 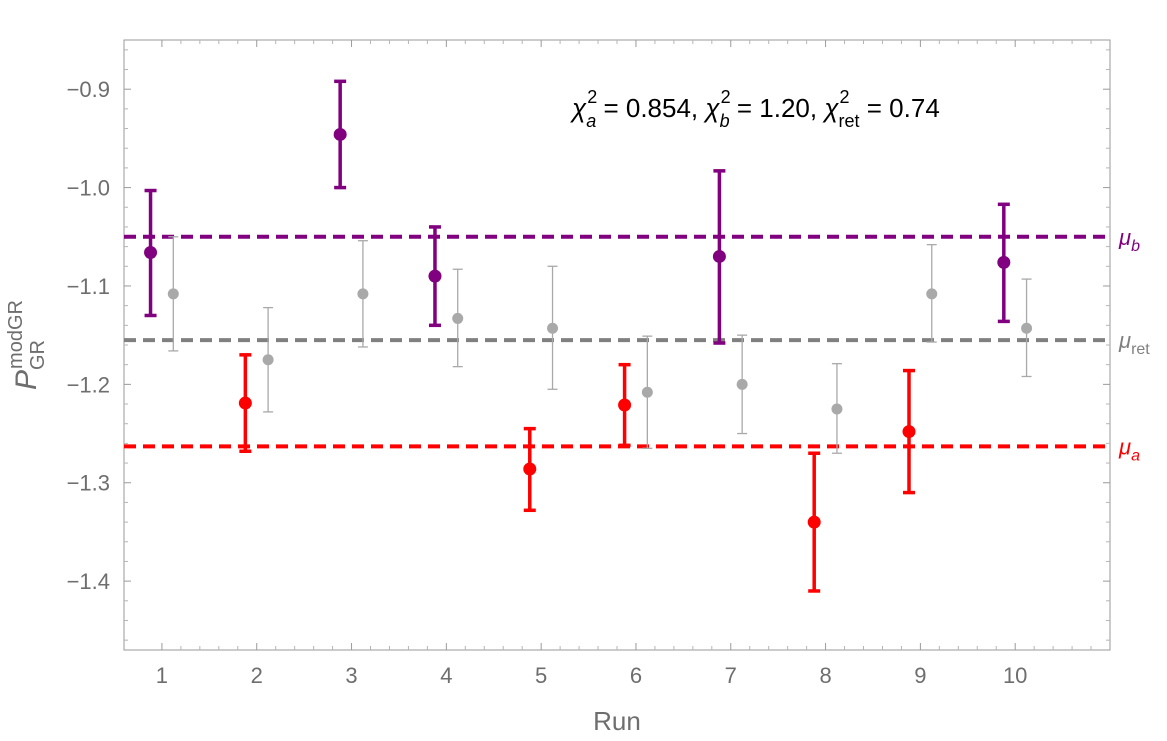 I want to click on x-tick-label: 10, so click(x=1015, y=675).